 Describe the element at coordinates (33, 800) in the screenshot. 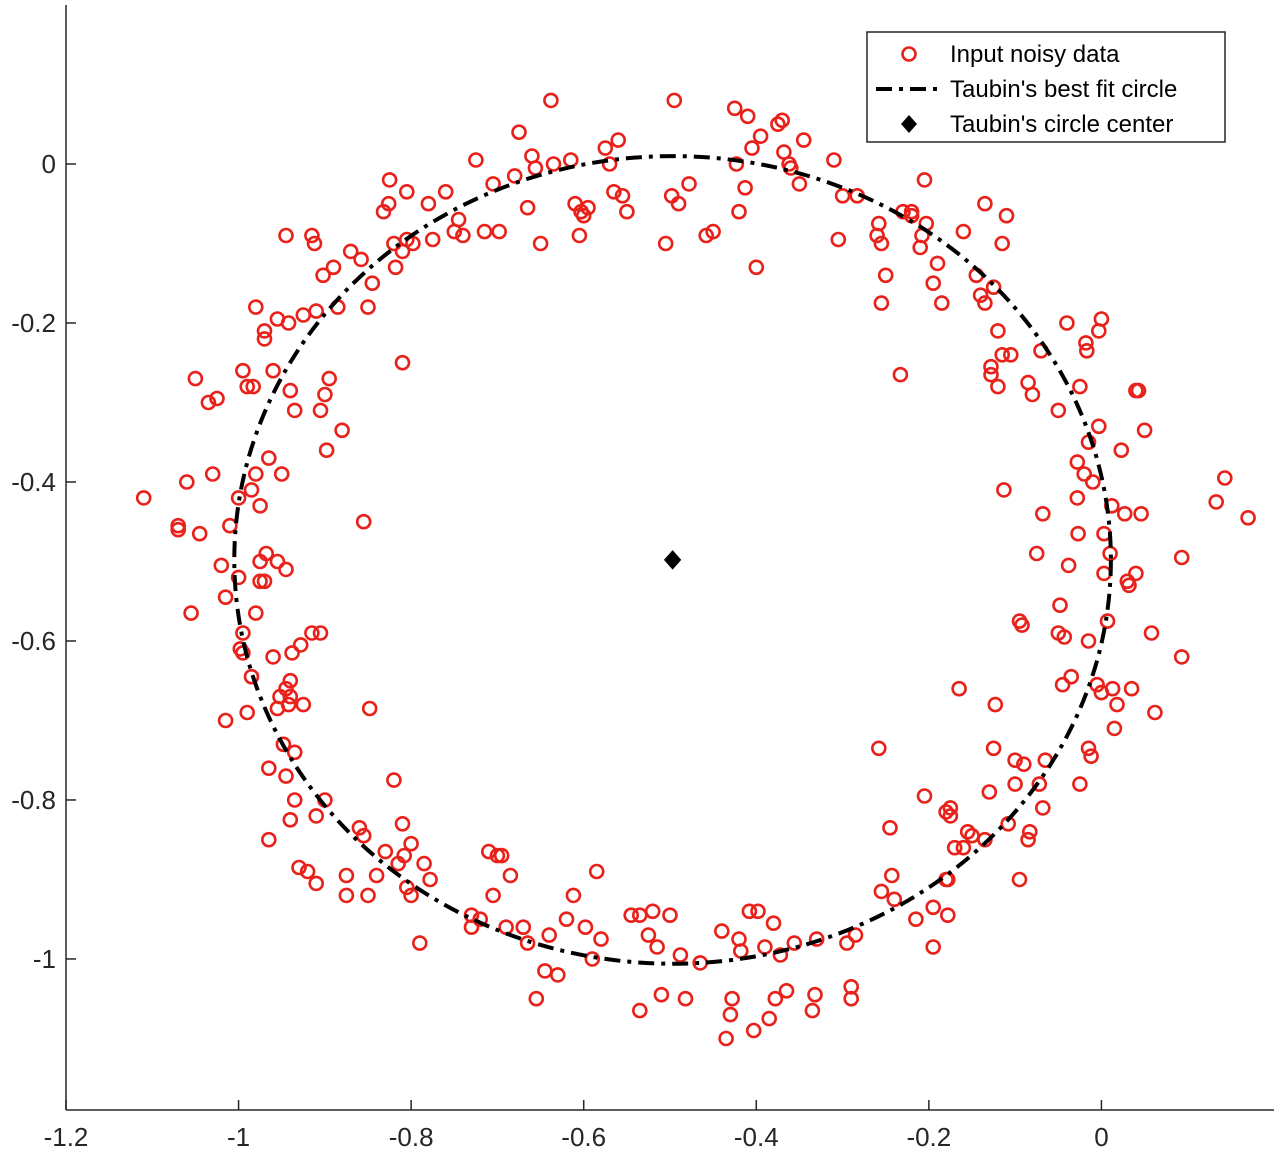

I see `y-tick-label: -0.8` at that location.